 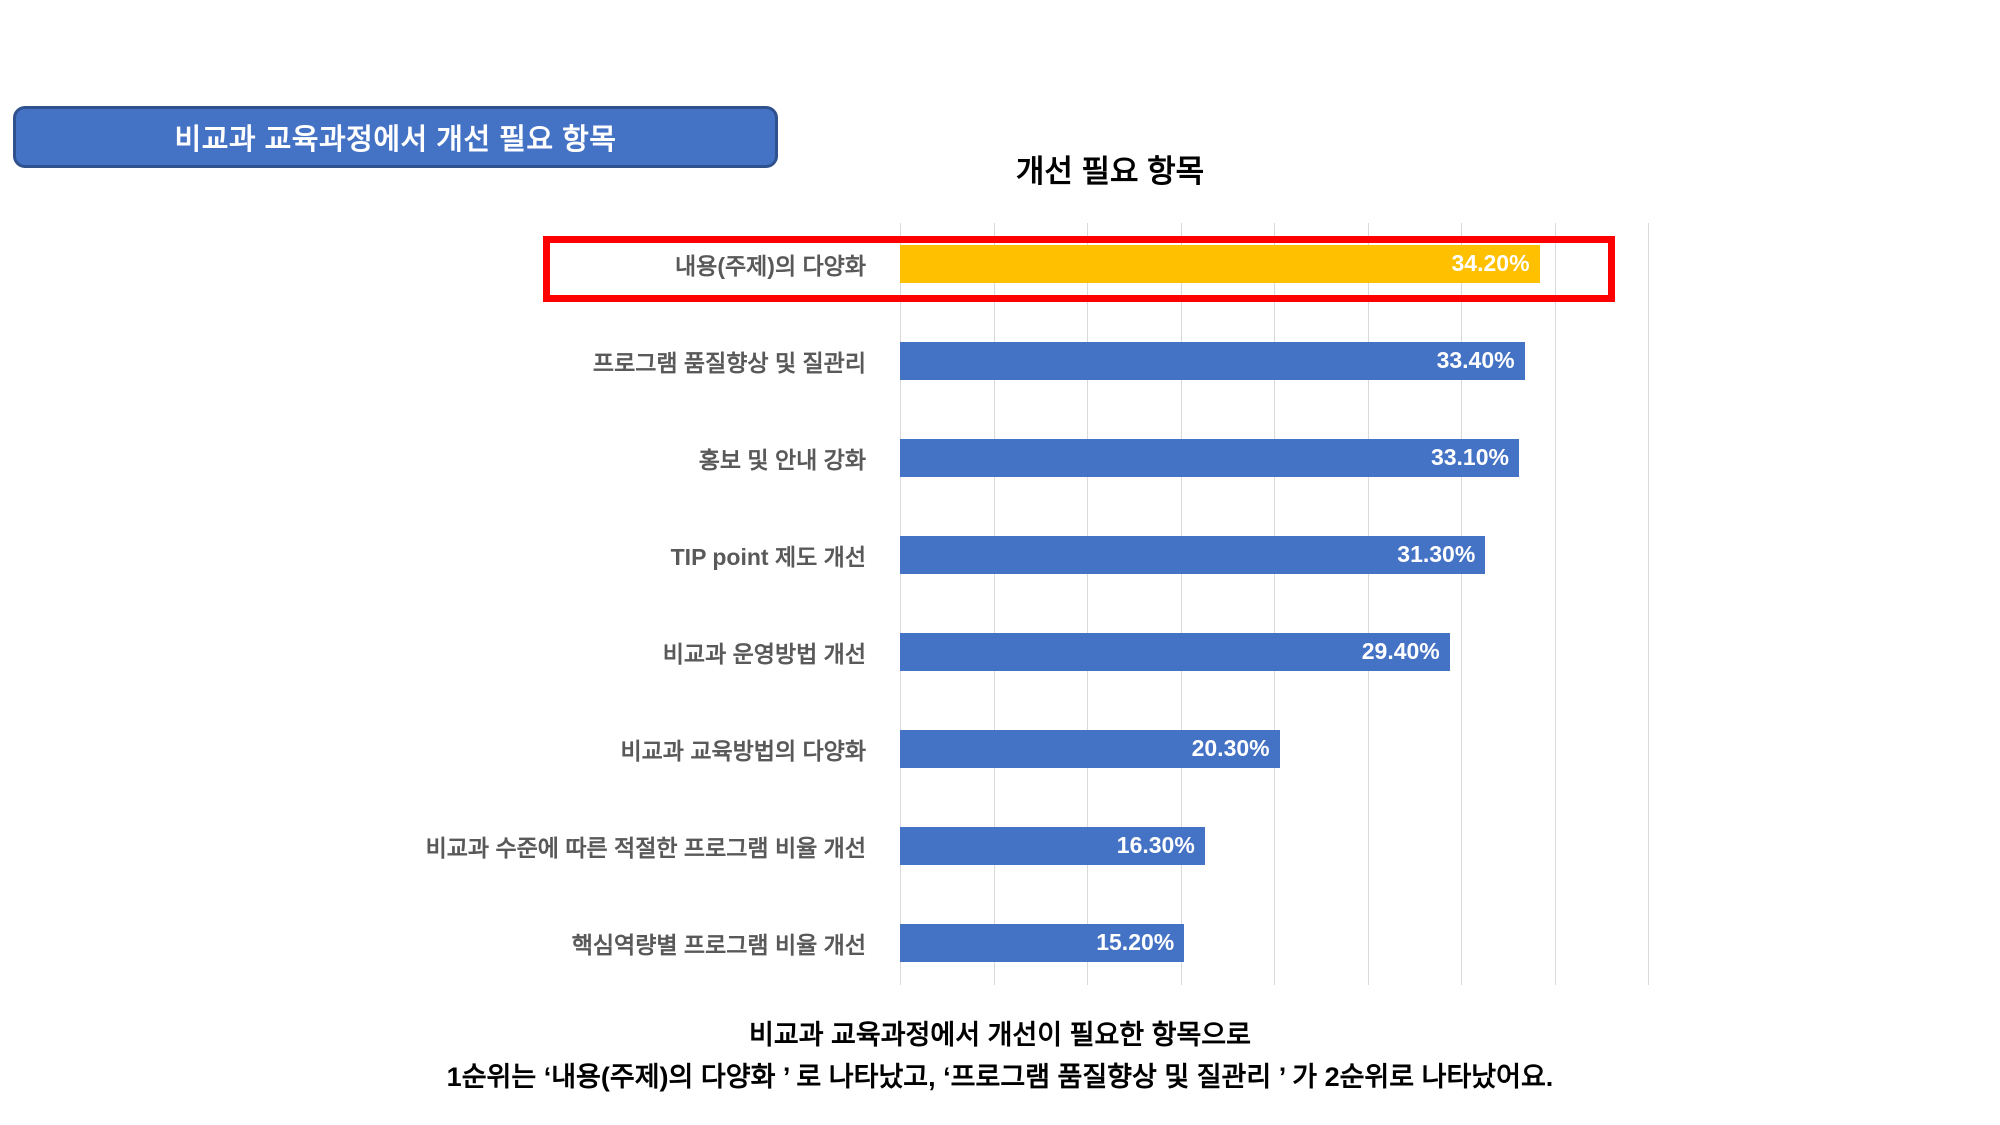 I want to click on bar-row: 비교과 교육방법의 다양화 20.30%, so click(x=1000, y=748).